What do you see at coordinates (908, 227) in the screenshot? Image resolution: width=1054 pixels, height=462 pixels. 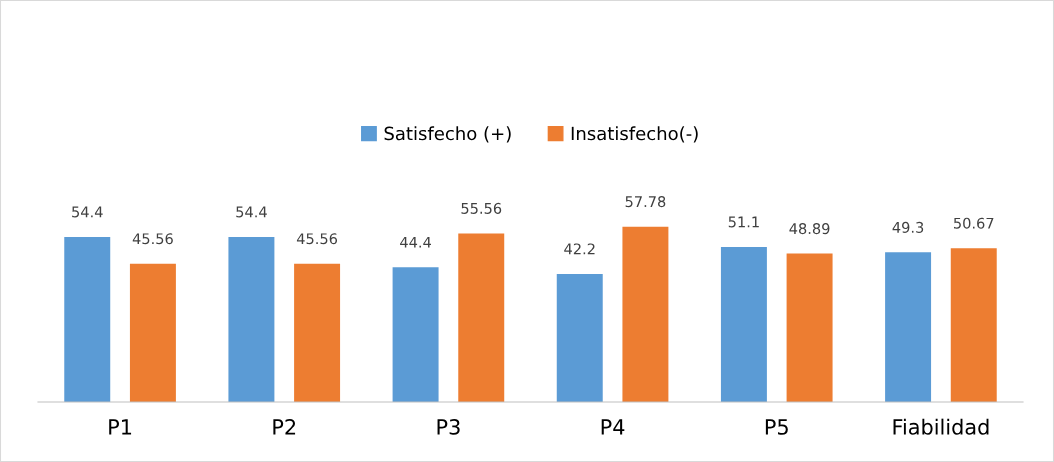 I see `data-label: 49.3` at bounding box center [908, 227].